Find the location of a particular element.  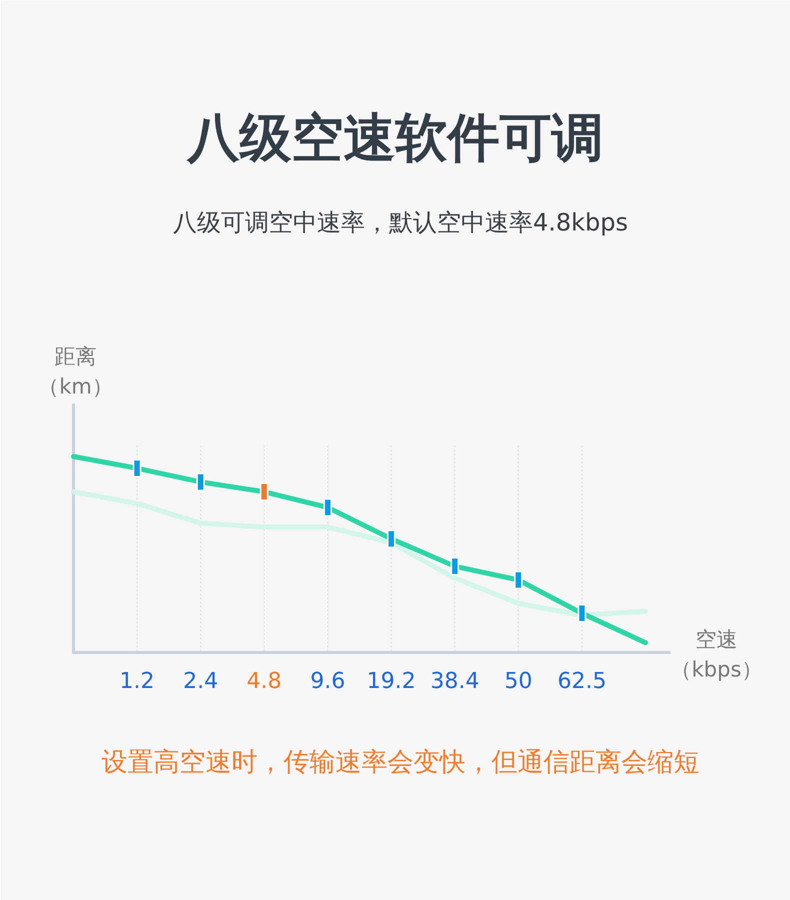

x-tick-label: 19.2 is located at coordinates (391, 681).